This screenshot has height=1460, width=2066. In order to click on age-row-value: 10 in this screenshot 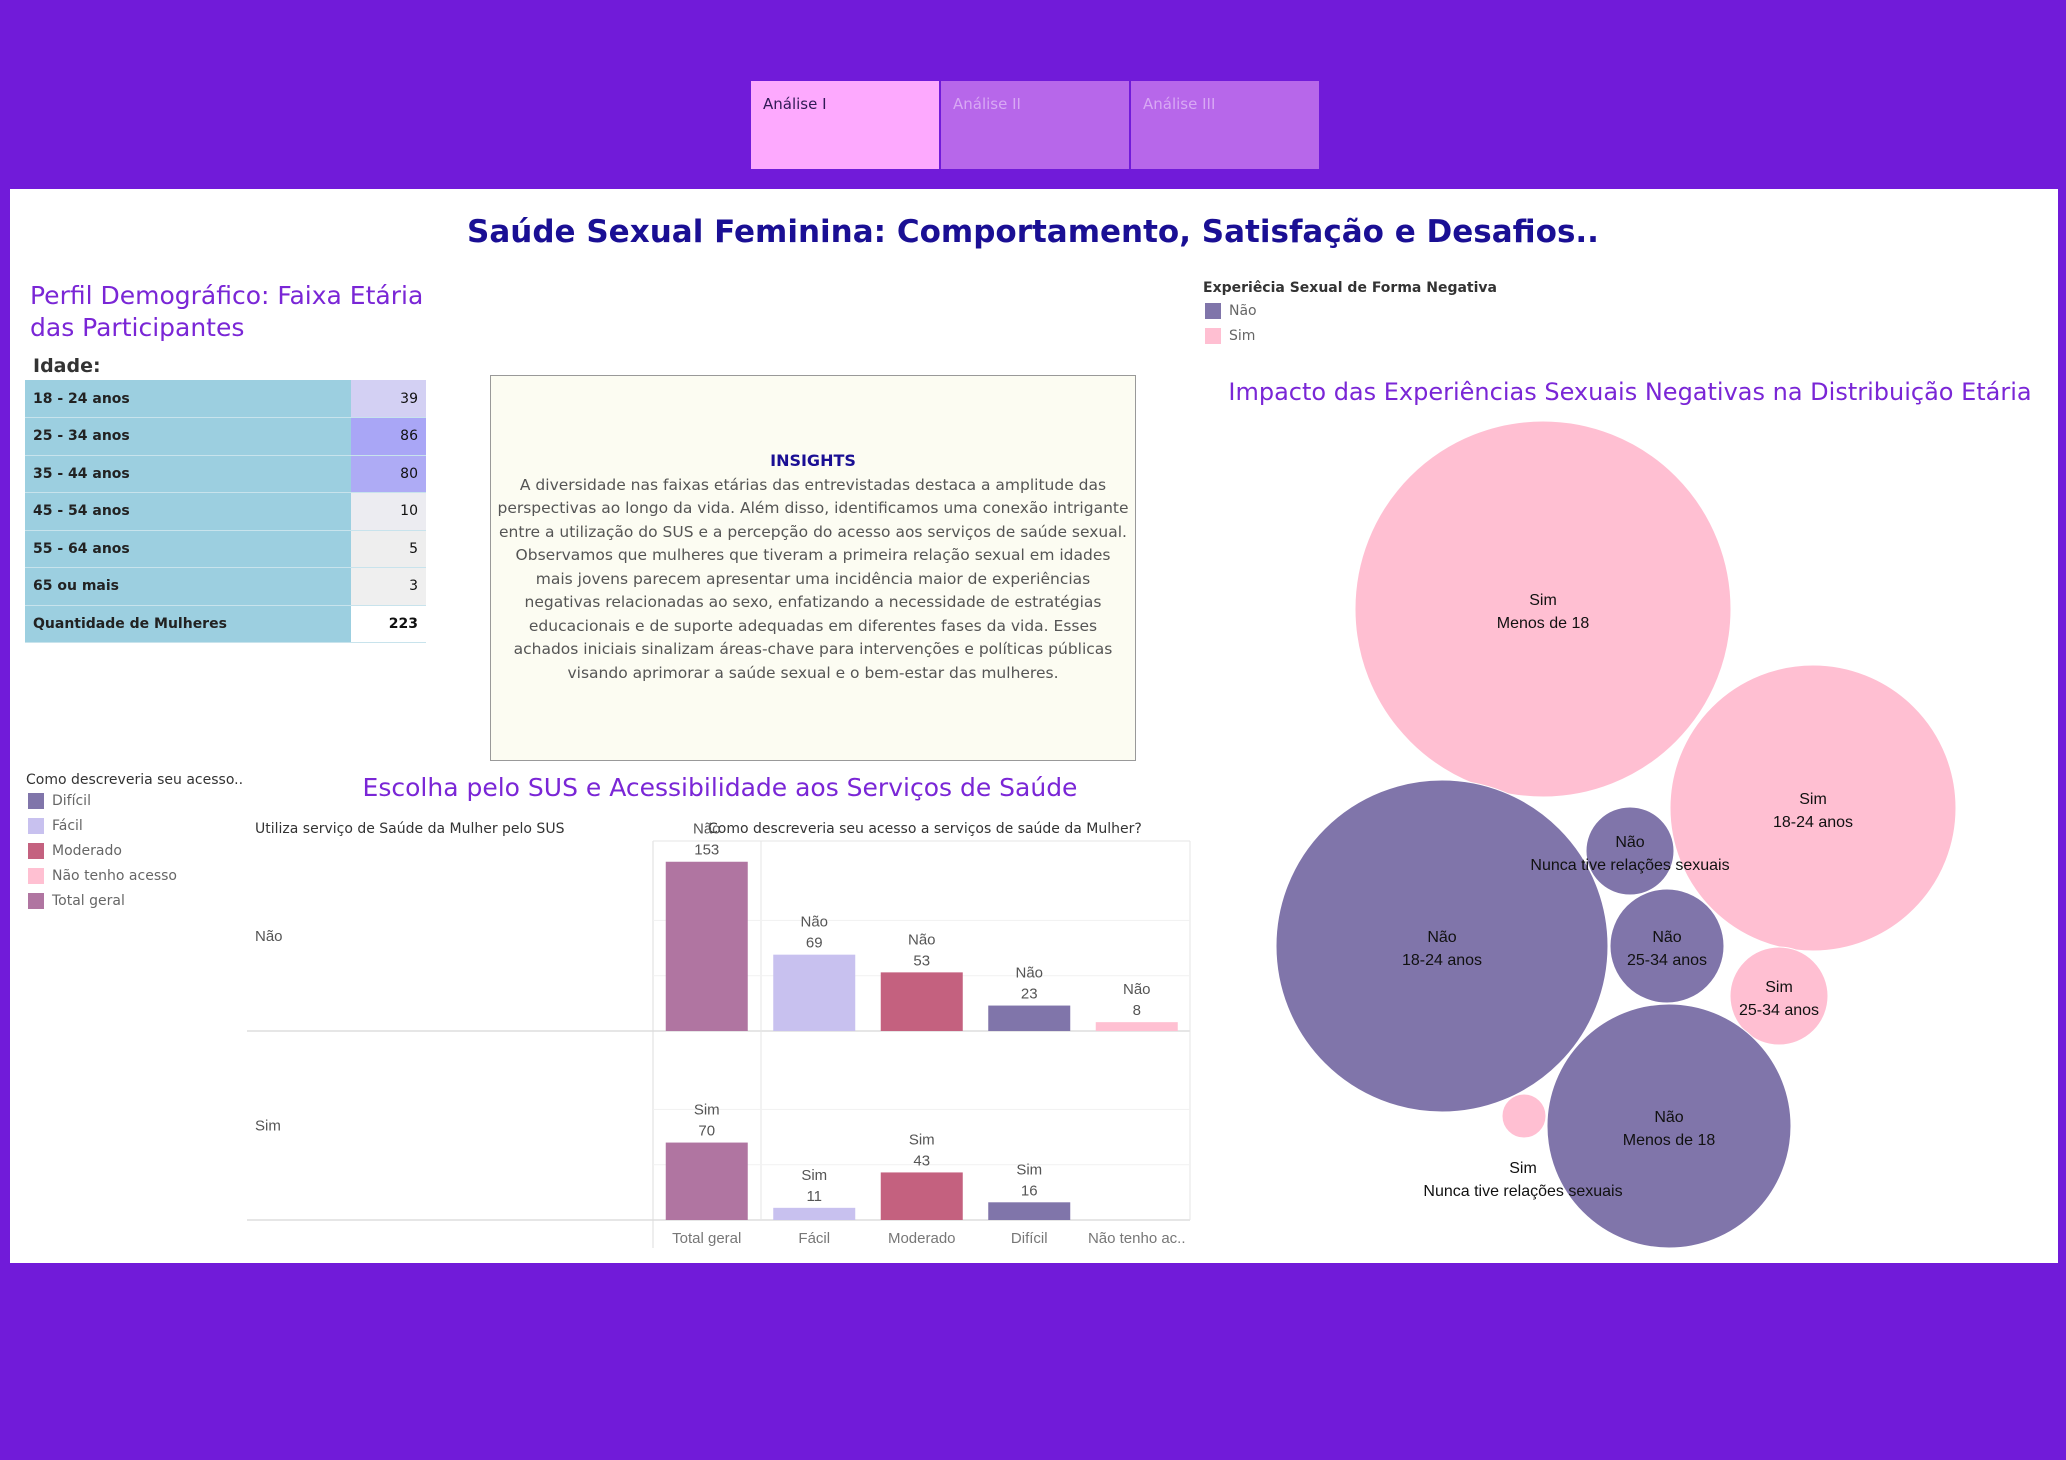, I will do `click(388, 511)`.